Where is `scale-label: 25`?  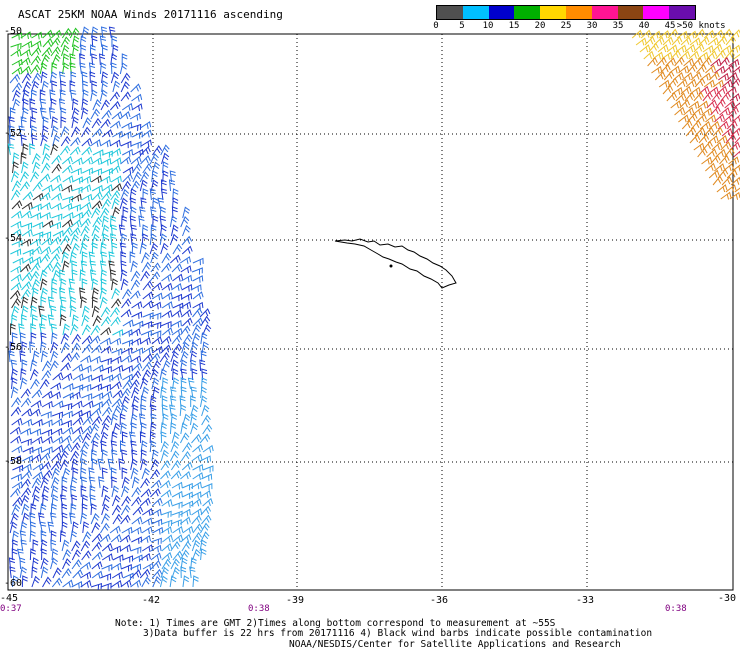
scale-label: 25 is located at coordinates (566, 26).